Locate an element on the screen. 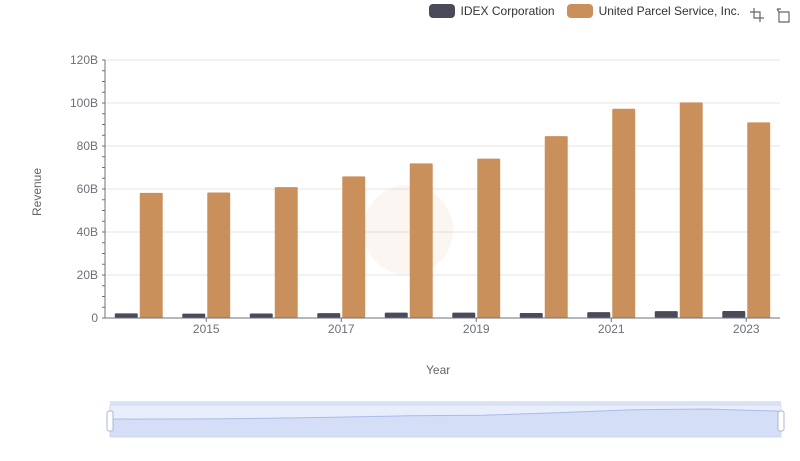 This screenshot has width=800, height=461. legend-item-idex: IDEX Corporation is located at coordinates (491, 11).